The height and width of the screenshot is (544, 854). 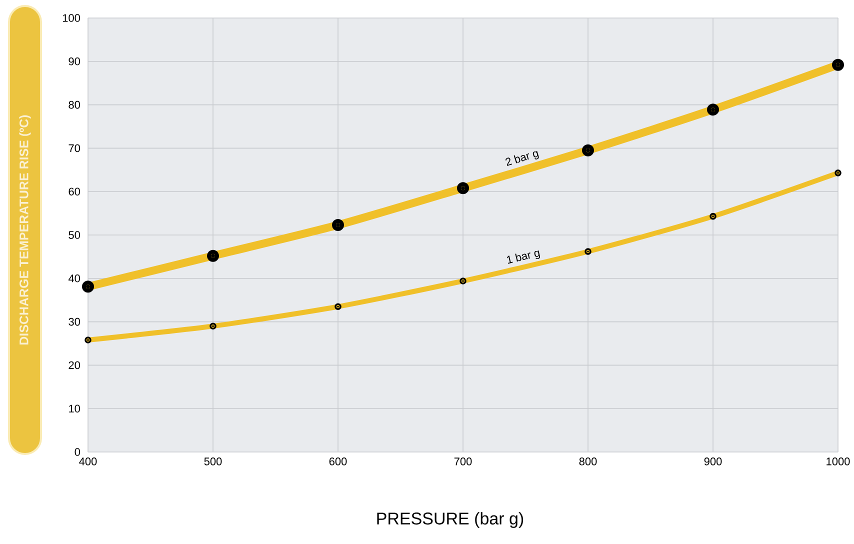 I want to click on y-tick-label: 40, so click(x=74, y=278).